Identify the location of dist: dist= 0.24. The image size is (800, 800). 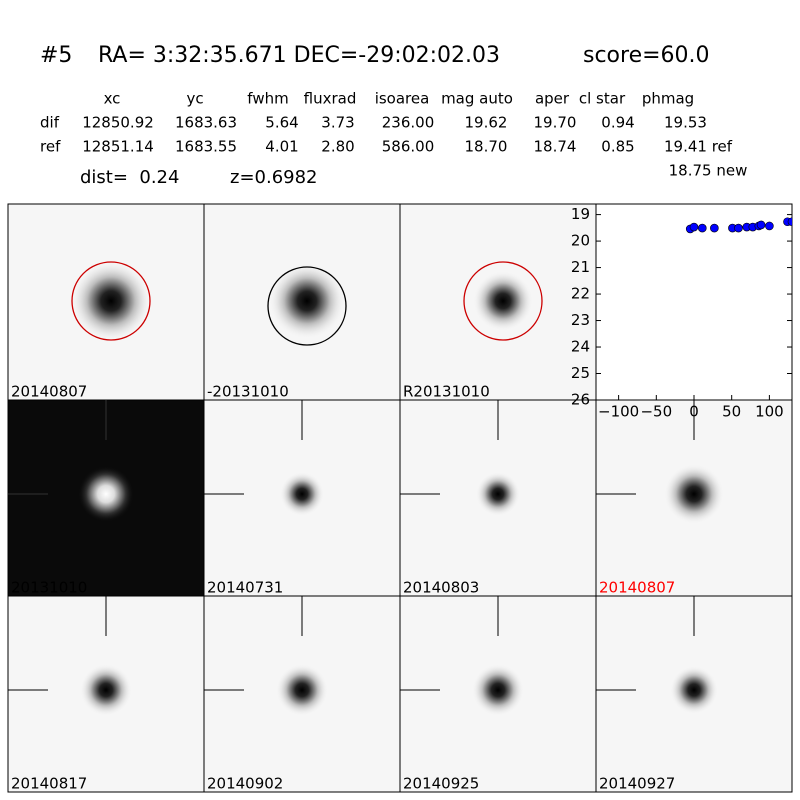
(129, 177).